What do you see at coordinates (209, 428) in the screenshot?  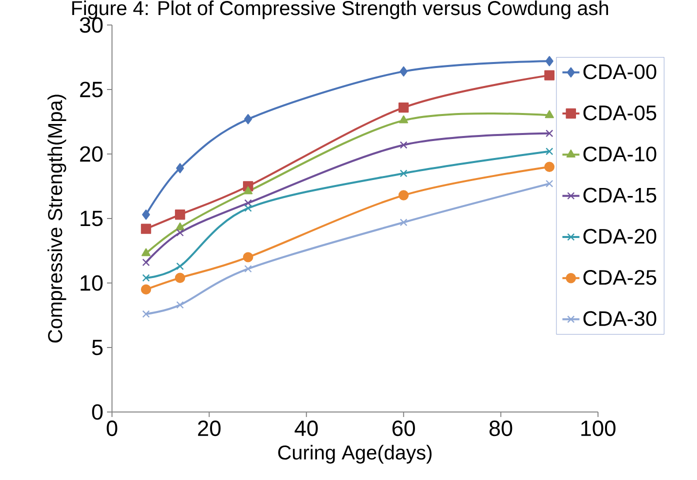 I see `x-tick-label: 20` at bounding box center [209, 428].